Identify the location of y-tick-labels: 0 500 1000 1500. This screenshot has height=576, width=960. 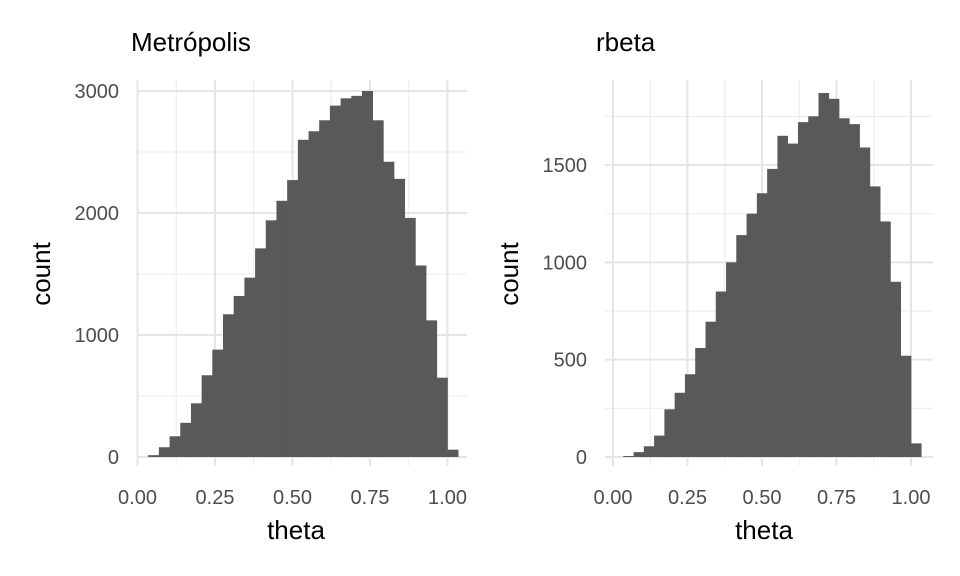
(565, 312).